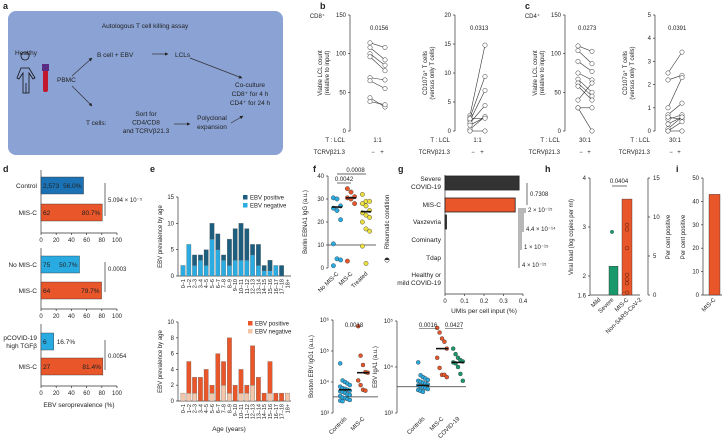 Image resolution: width=722 pixels, height=441 pixels. What do you see at coordinates (695, 179) in the screenshot?
I see `y-tick-label: 50` at bounding box center [695, 179].